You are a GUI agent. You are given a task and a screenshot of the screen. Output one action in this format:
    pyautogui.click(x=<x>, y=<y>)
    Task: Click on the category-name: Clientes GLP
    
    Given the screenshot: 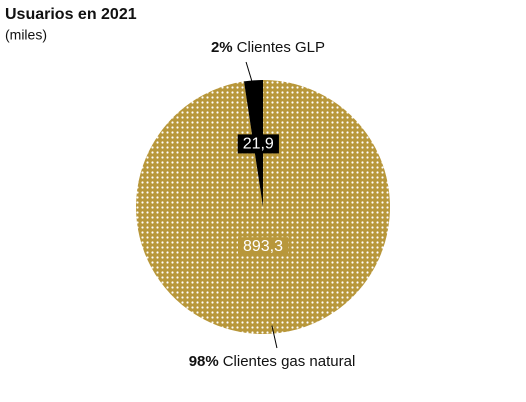 What is the action you would take?
    pyautogui.click(x=281, y=47)
    